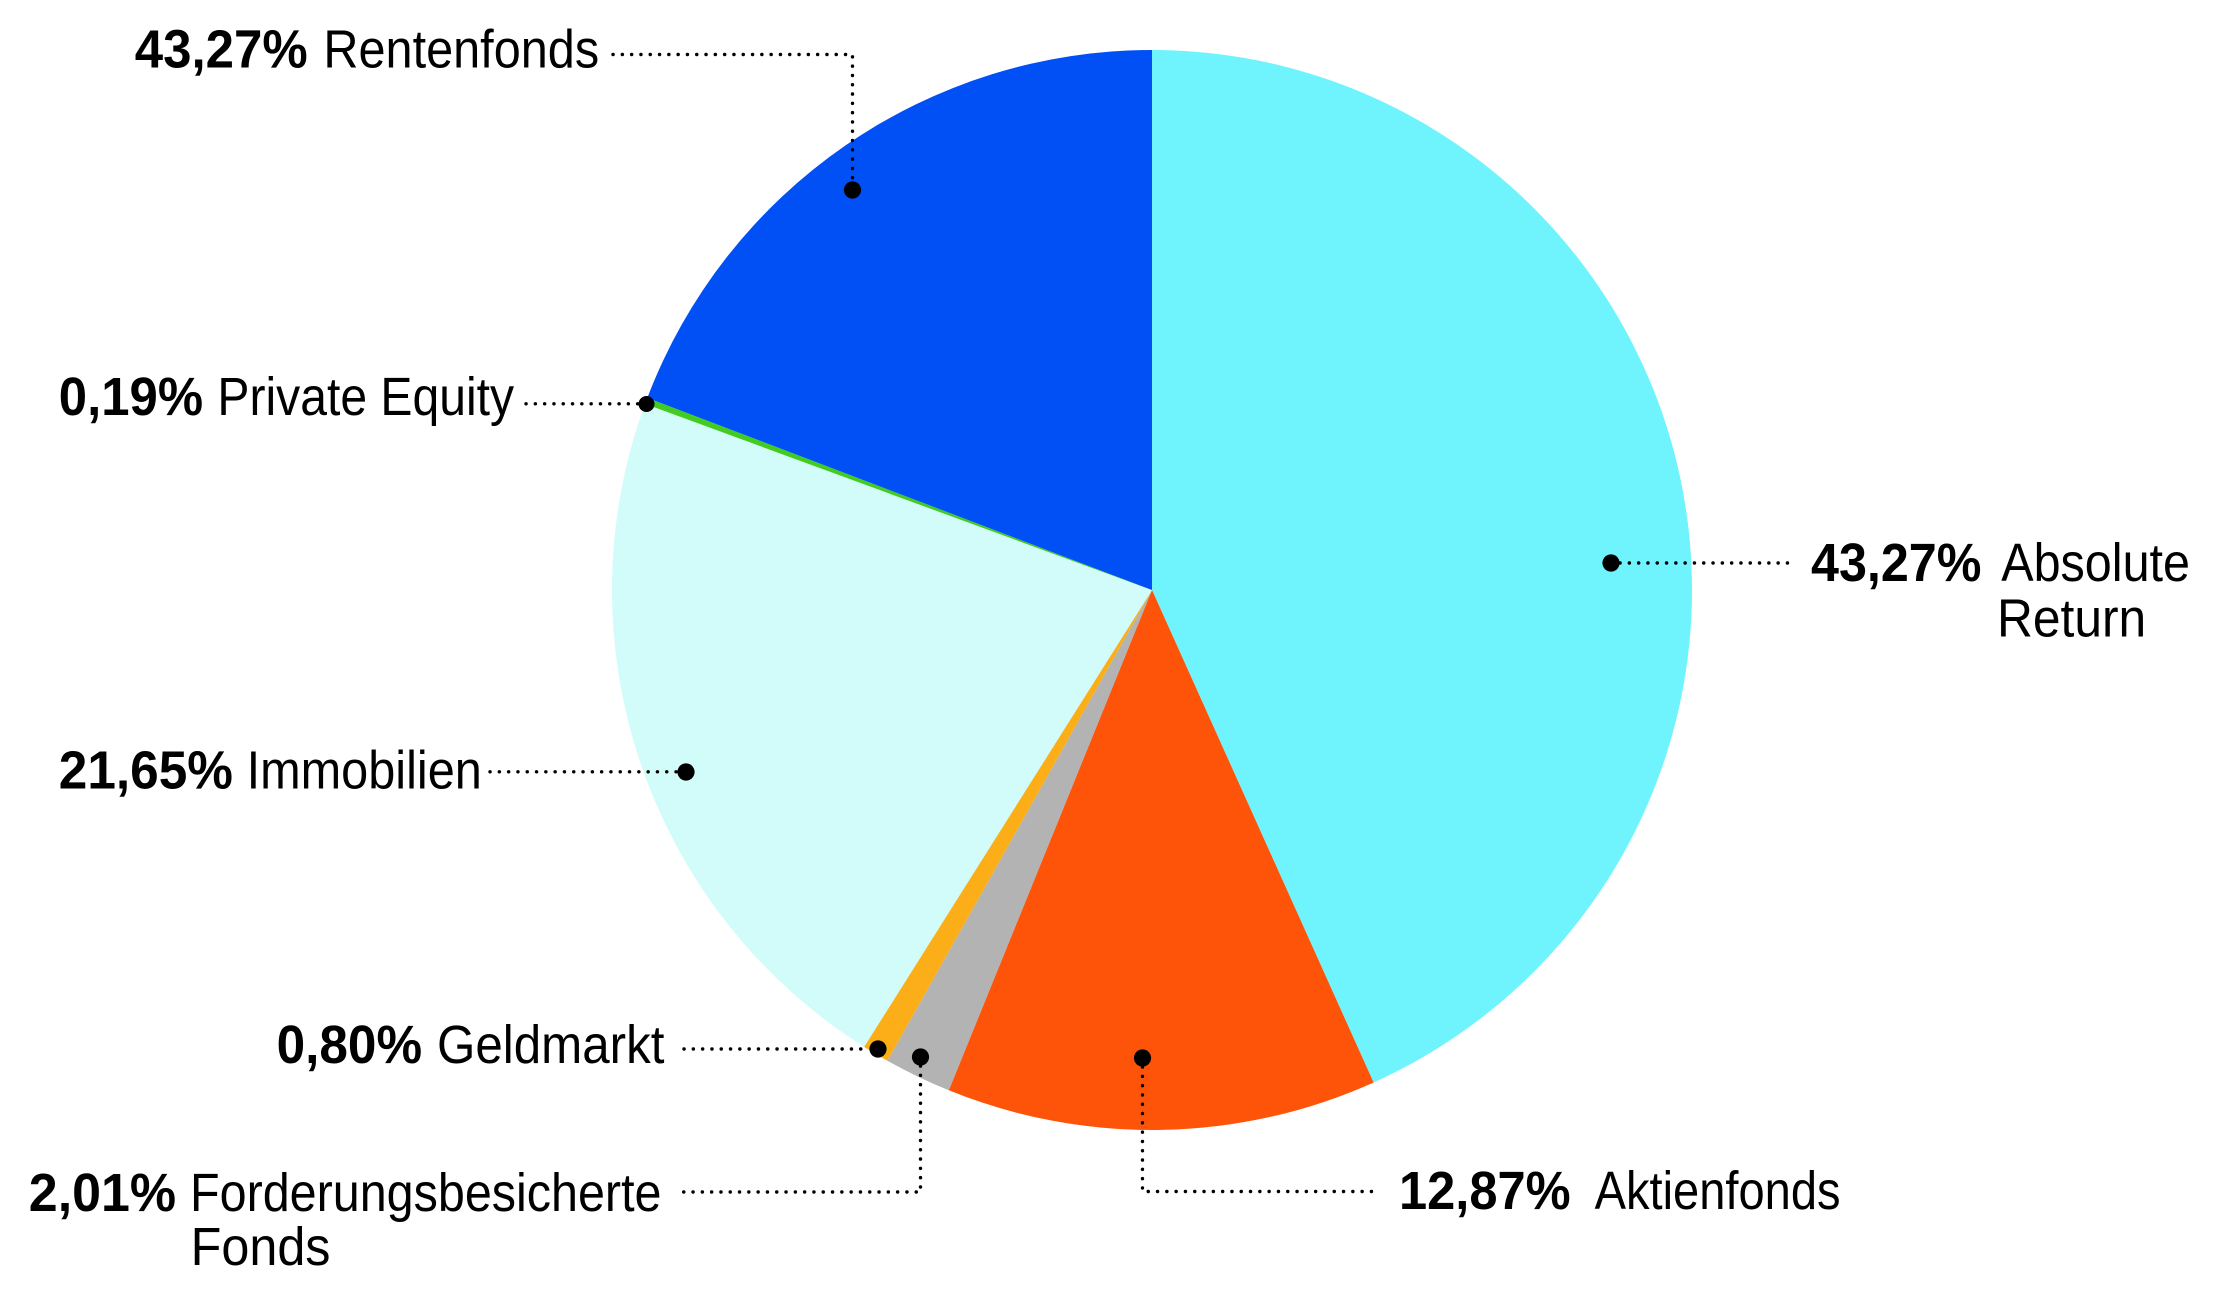 The width and height of the screenshot is (2213, 1292). I want to click on svg-text: Private Equity, so click(365, 396).